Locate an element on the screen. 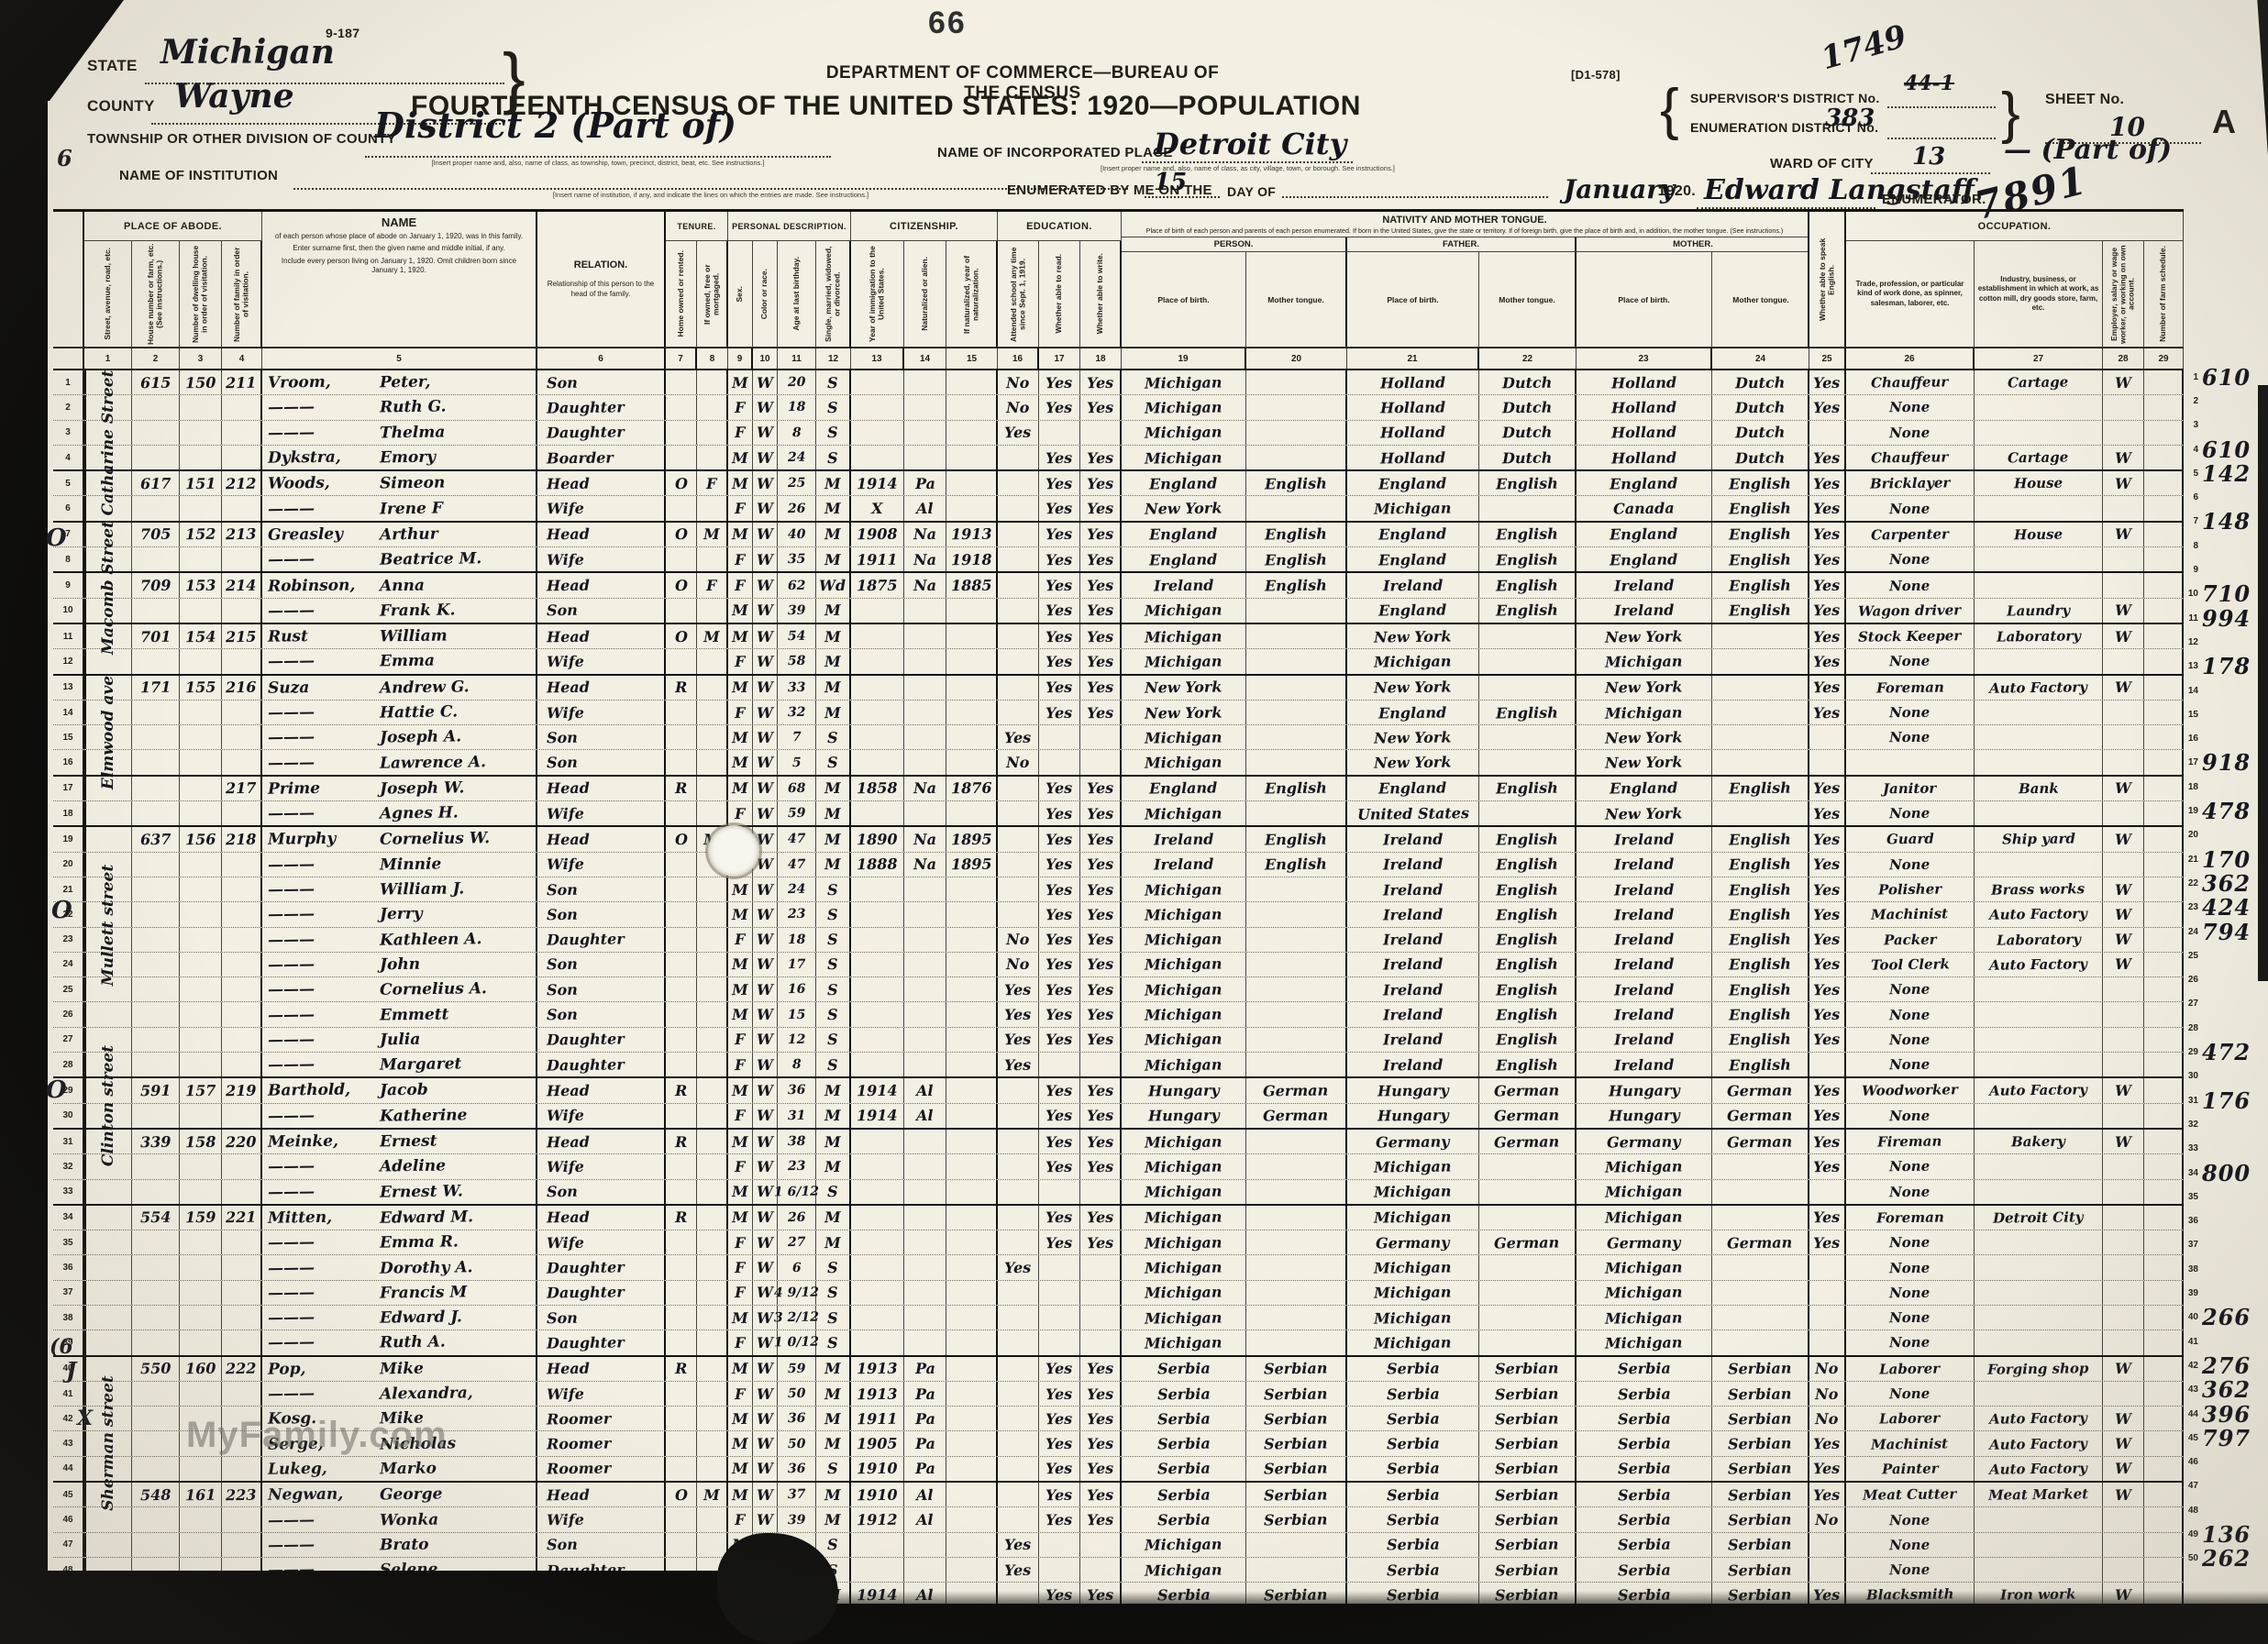  cell-mar: M is located at coordinates (833, 1369).